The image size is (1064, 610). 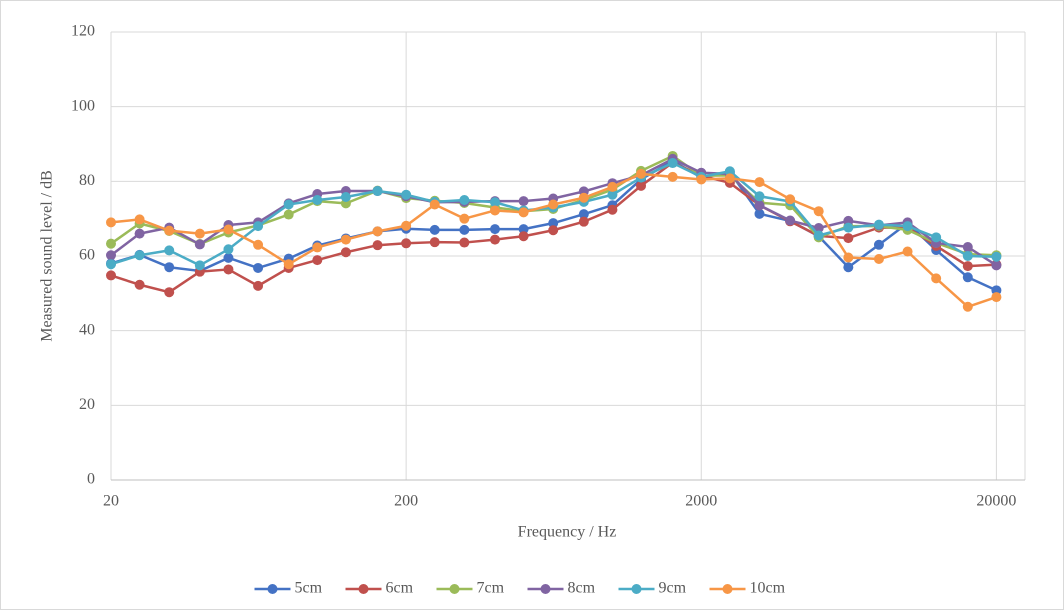 I want to click on legend-label: 9cm, so click(x=673, y=588).